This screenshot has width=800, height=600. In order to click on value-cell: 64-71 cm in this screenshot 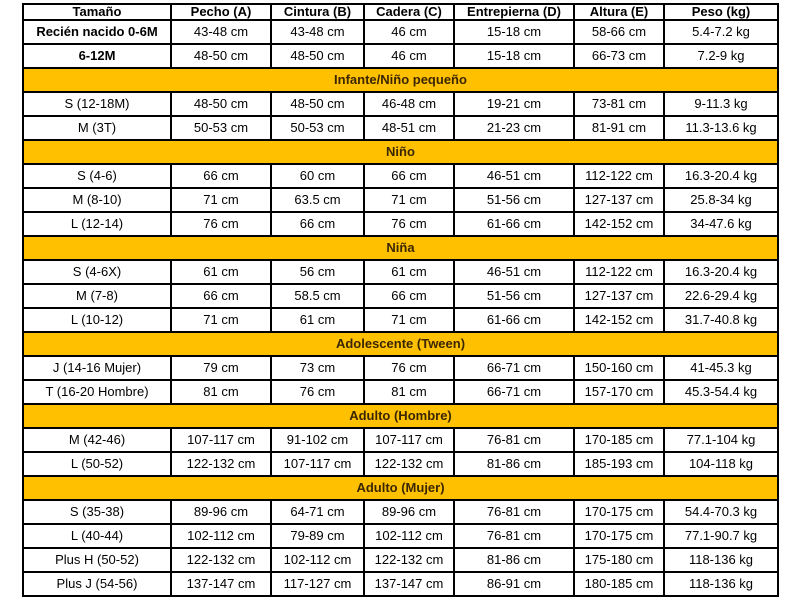, I will do `click(317, 511)`.